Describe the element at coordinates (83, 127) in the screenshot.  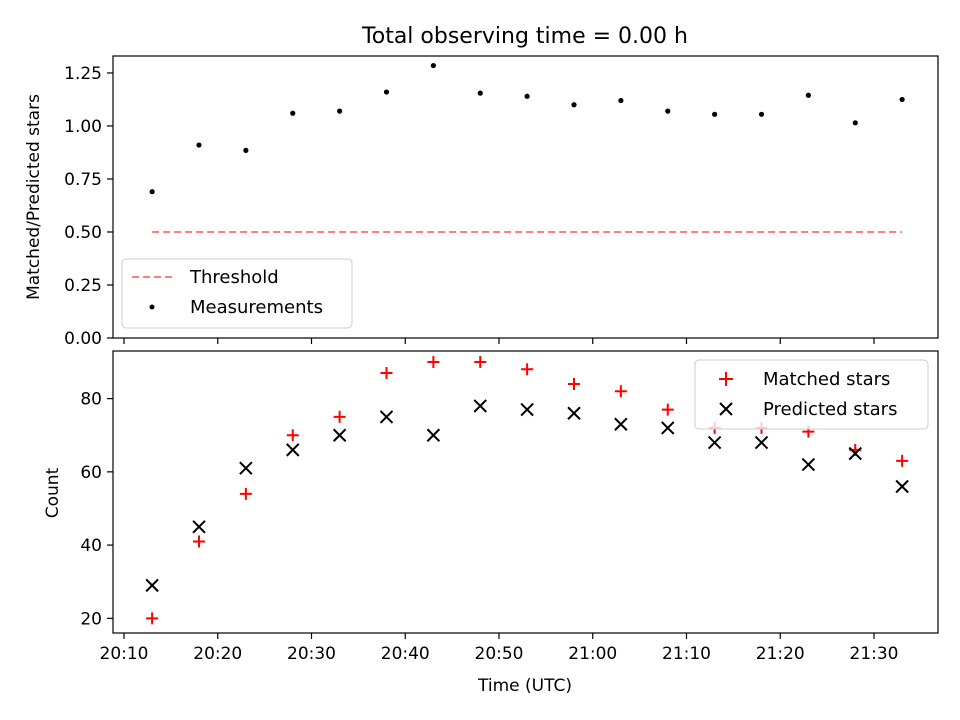
I see `y-tick-label: 1.00` at that location.